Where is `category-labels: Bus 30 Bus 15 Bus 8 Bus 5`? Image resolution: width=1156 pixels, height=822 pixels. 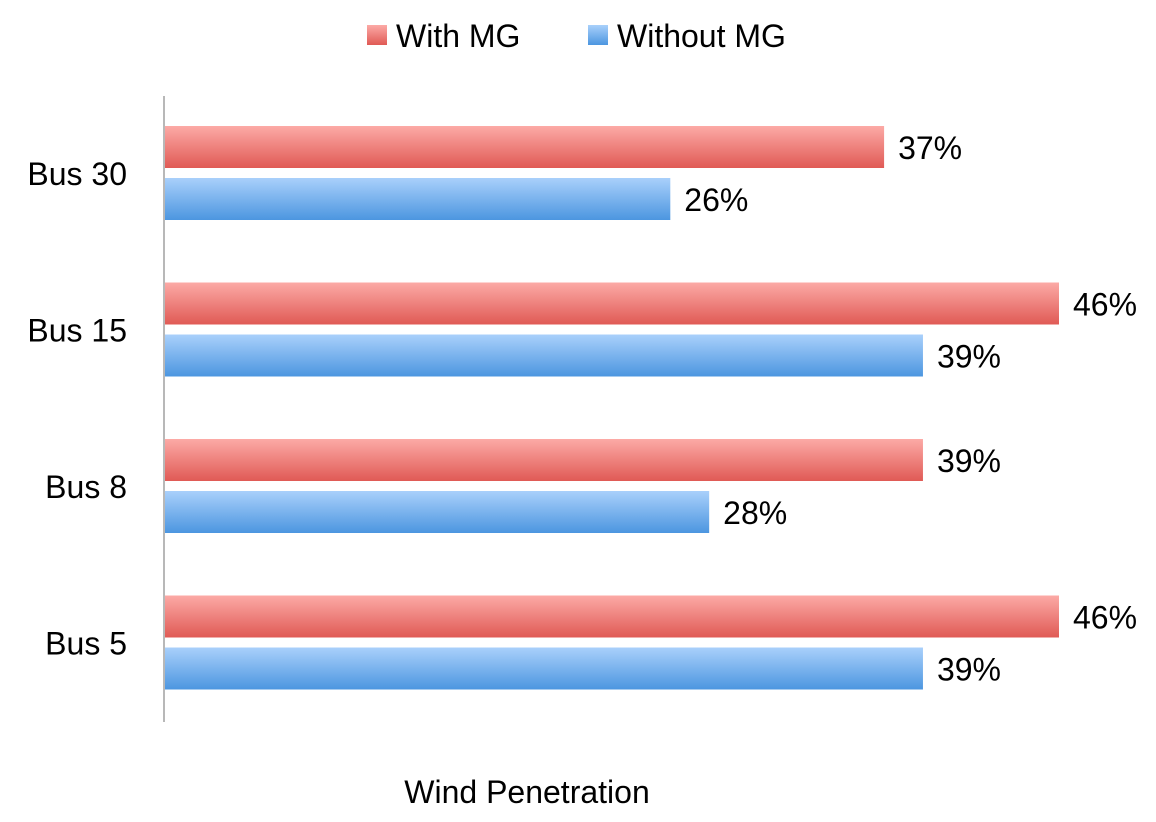
category-labels: Bus 30 Bus 15 Bus 8 Bus 5 is located at coordinates (77, 409).